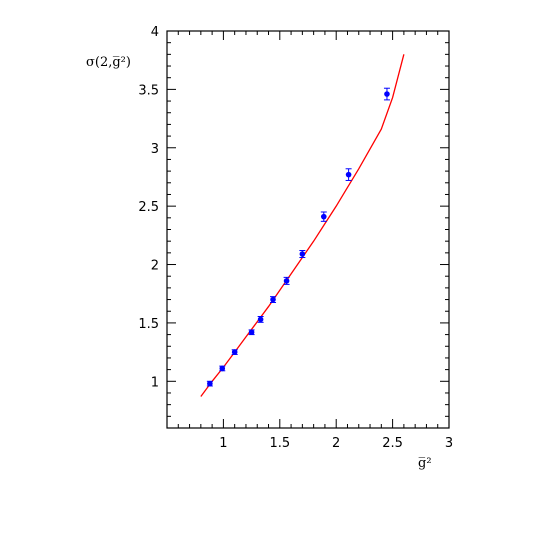  What do you see at coordinates (155, 32) in the screenshot?
I see `y-tick-label: 4` at bounding box center [155, 32].